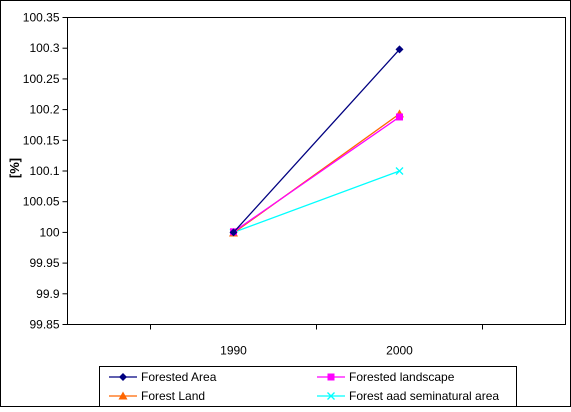 This screenshot has height=412, width=571. I want to click on x-tick-label: 2000, so click(399, 351).